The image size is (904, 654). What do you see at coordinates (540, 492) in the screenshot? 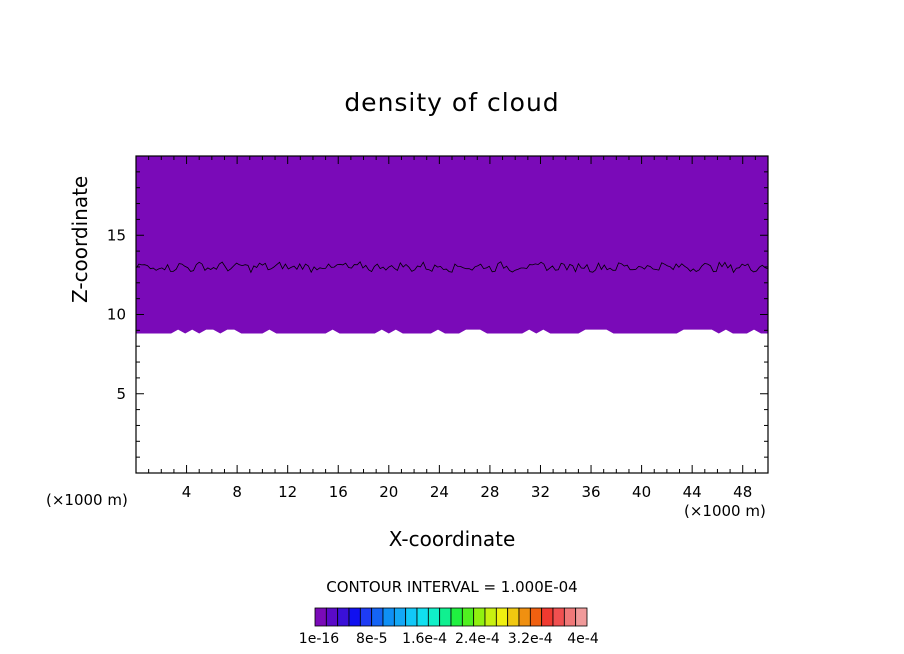
I see `x-tick-label: 32` at bounding box center [540, 492].